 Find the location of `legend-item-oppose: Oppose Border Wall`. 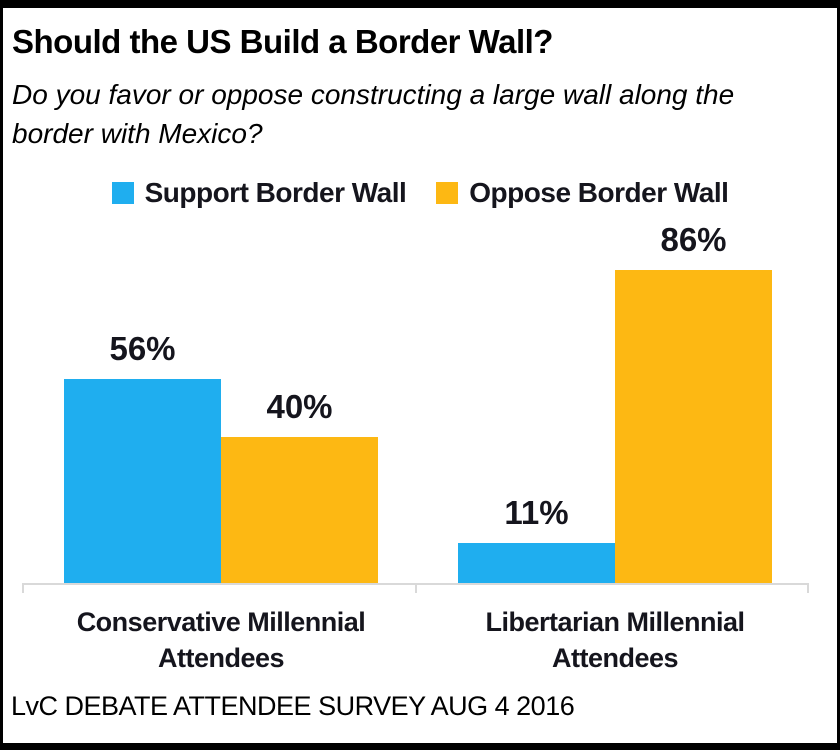

legend-item-oppose: Oppose Border Wall is located at coordinates (582, 193).